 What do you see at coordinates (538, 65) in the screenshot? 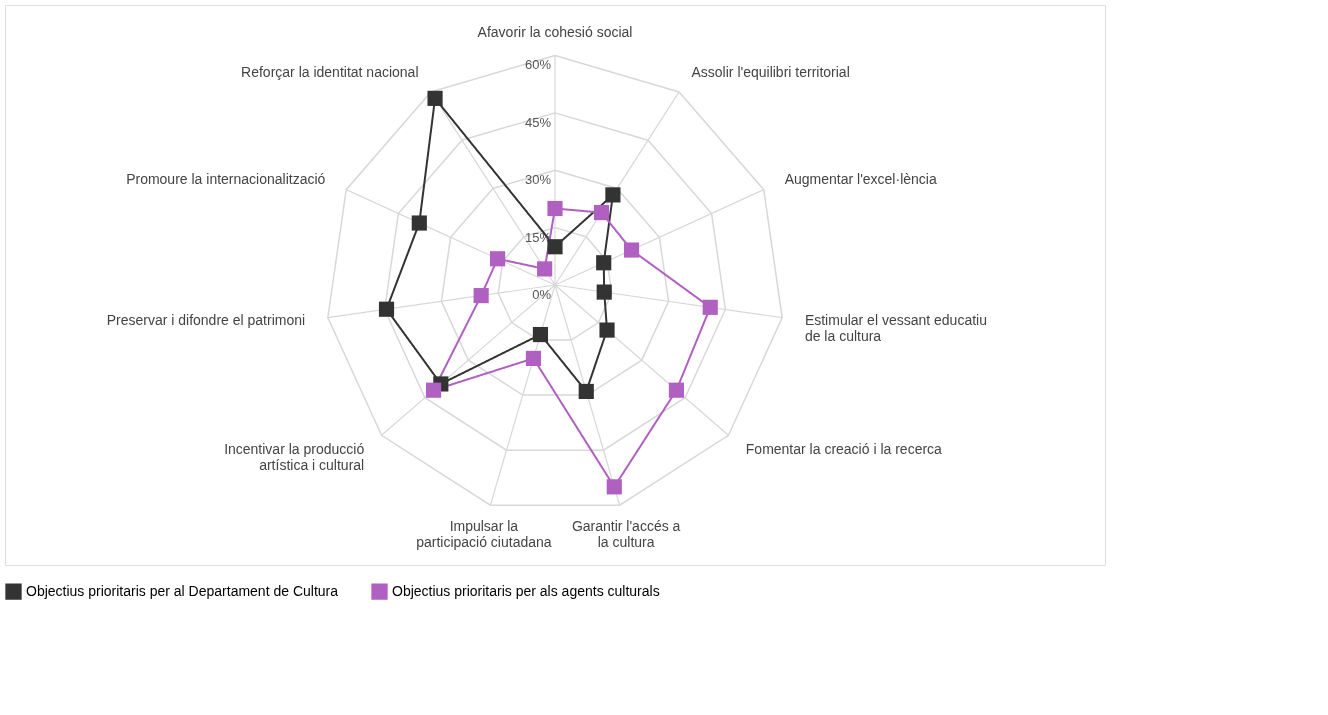
I see `y-tick-label: 60%` at bounding box center [538, 65].